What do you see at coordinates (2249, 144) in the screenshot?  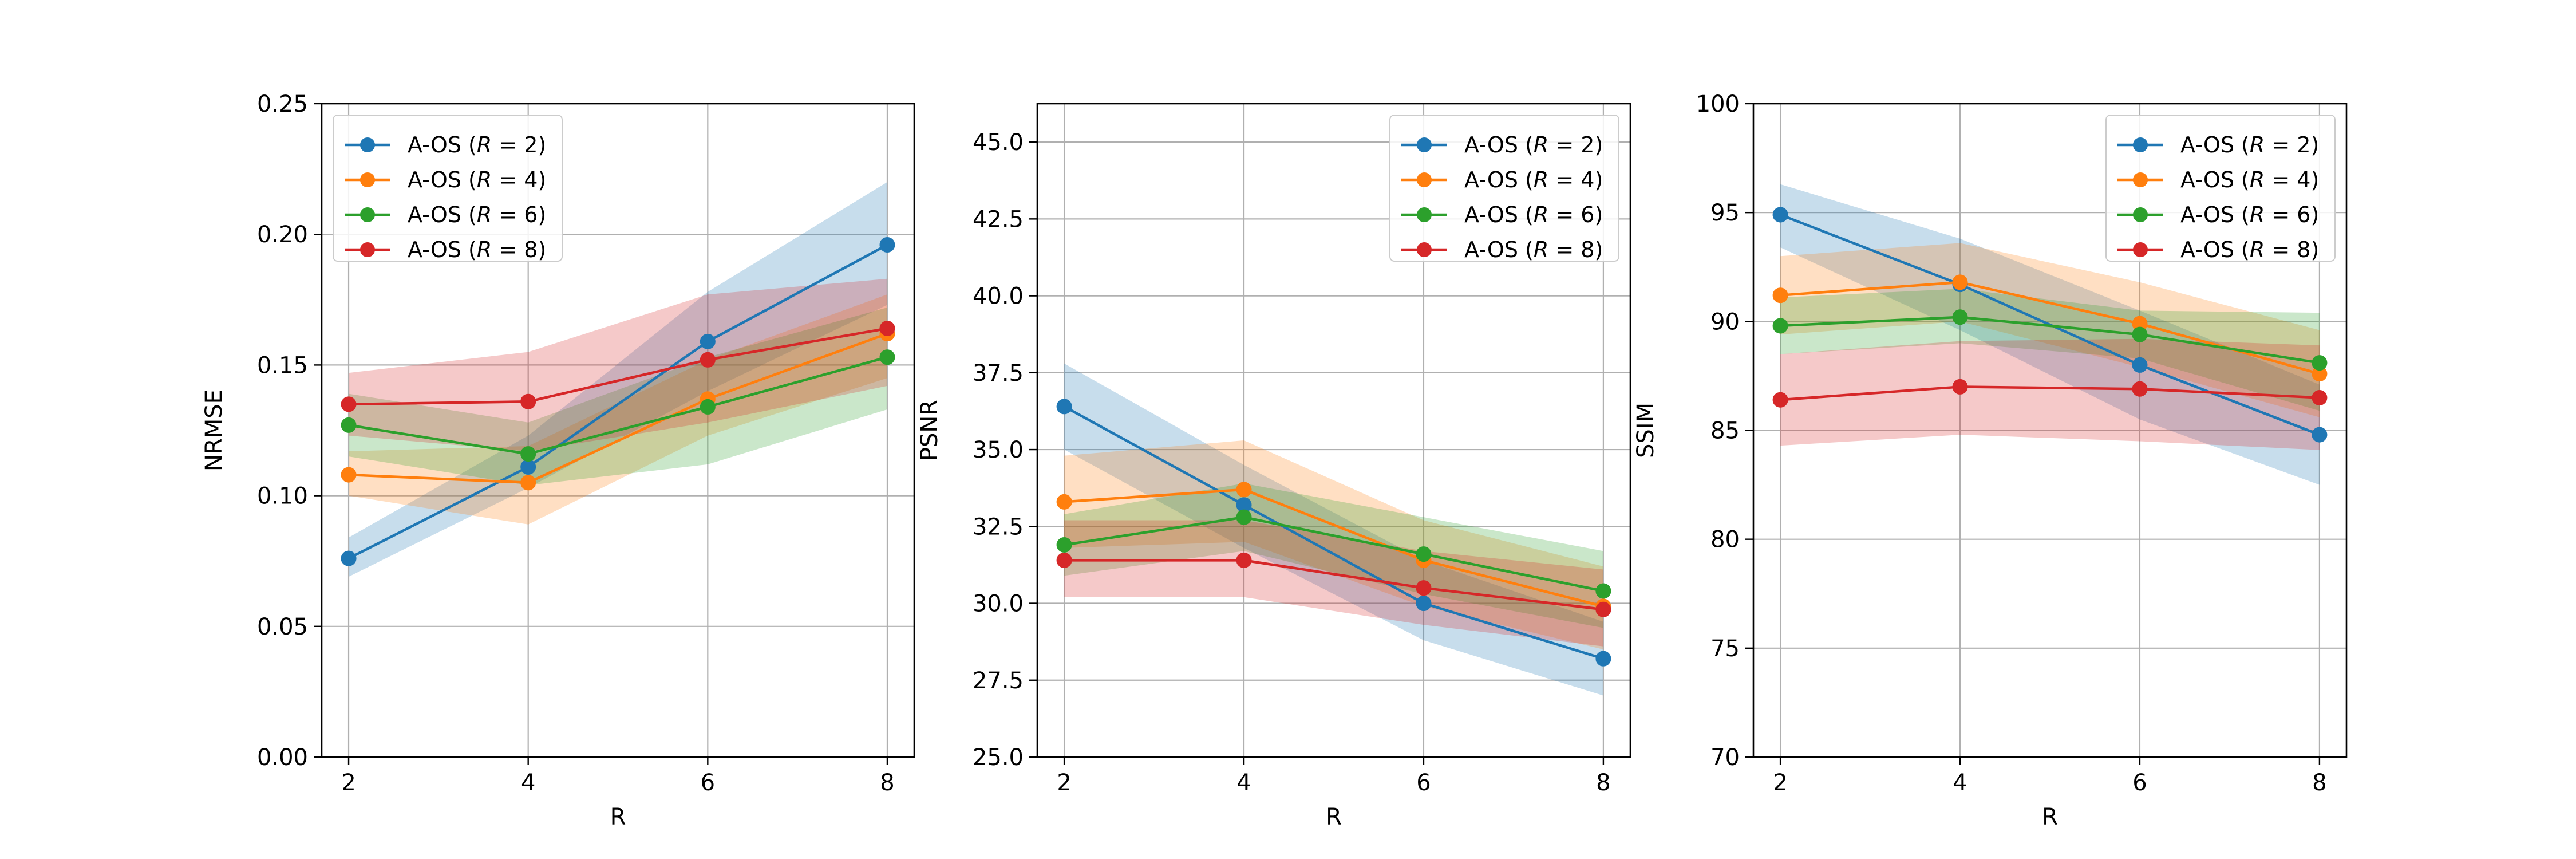 I see `legend-label: A-OS (R = 2)` at bounding box center [2249, 144].